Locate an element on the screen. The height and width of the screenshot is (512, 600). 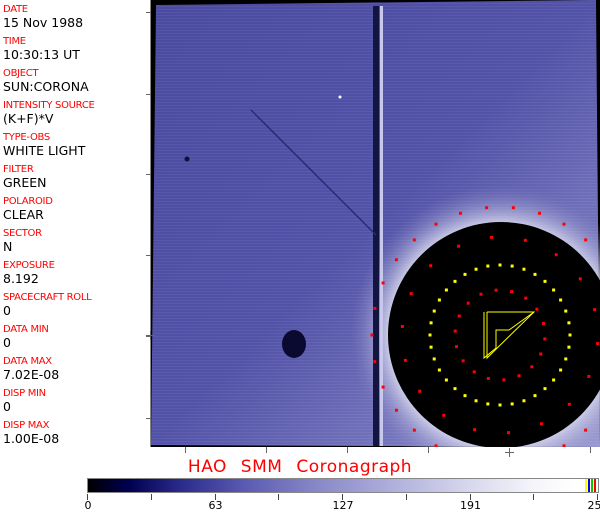
colorbar-tick-label: 63 is located at coordinates (215, 505).